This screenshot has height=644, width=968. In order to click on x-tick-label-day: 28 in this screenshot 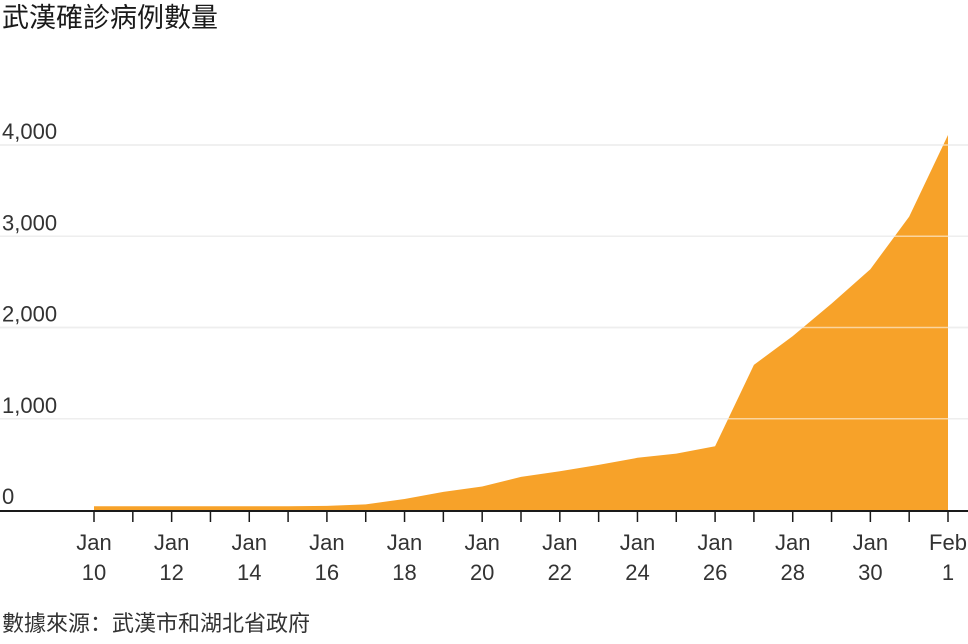, I will do `click(792, 572)`.